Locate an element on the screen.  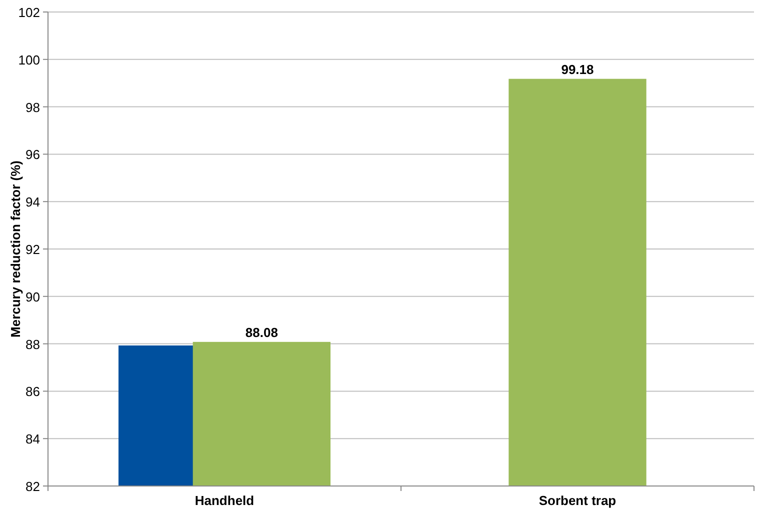
x-tick-label: Handheld is located at coordinates (224, 500).